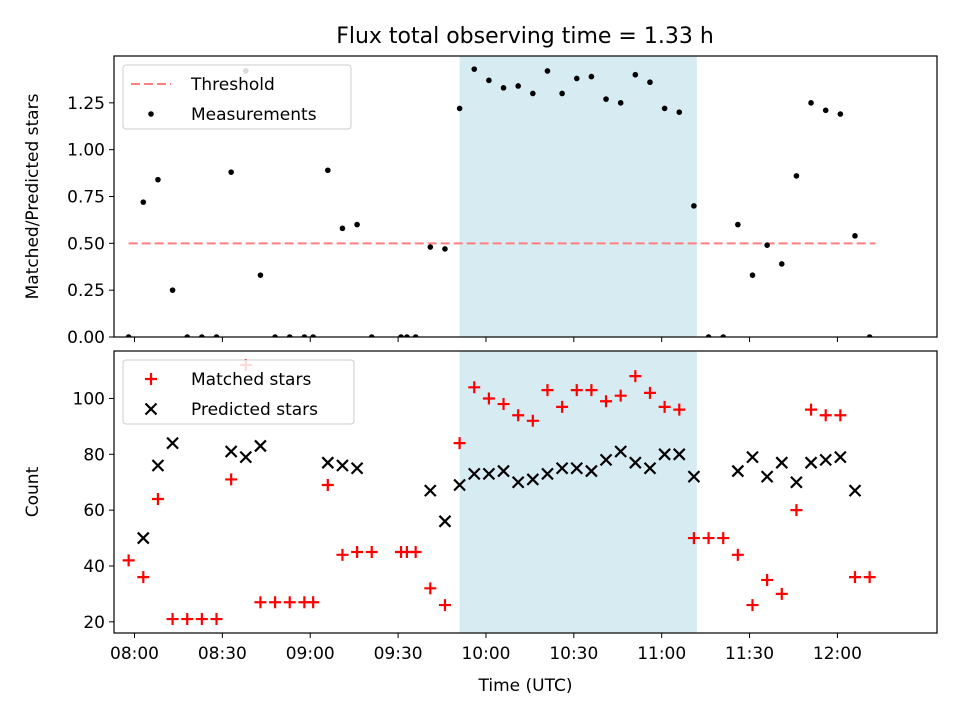 This screenshot has width=960, height=720. What do you see at coordinates (33, 491) in the screenshot?
I see `y-axis-label: Count` at bounding box center [33, 491].